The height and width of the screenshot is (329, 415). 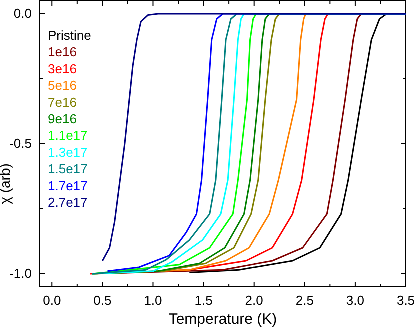 What do you see at coordinates (355, 300) in the screenshot?
I see `x-tick-label: 3.0` at bounding box center [355, 300].